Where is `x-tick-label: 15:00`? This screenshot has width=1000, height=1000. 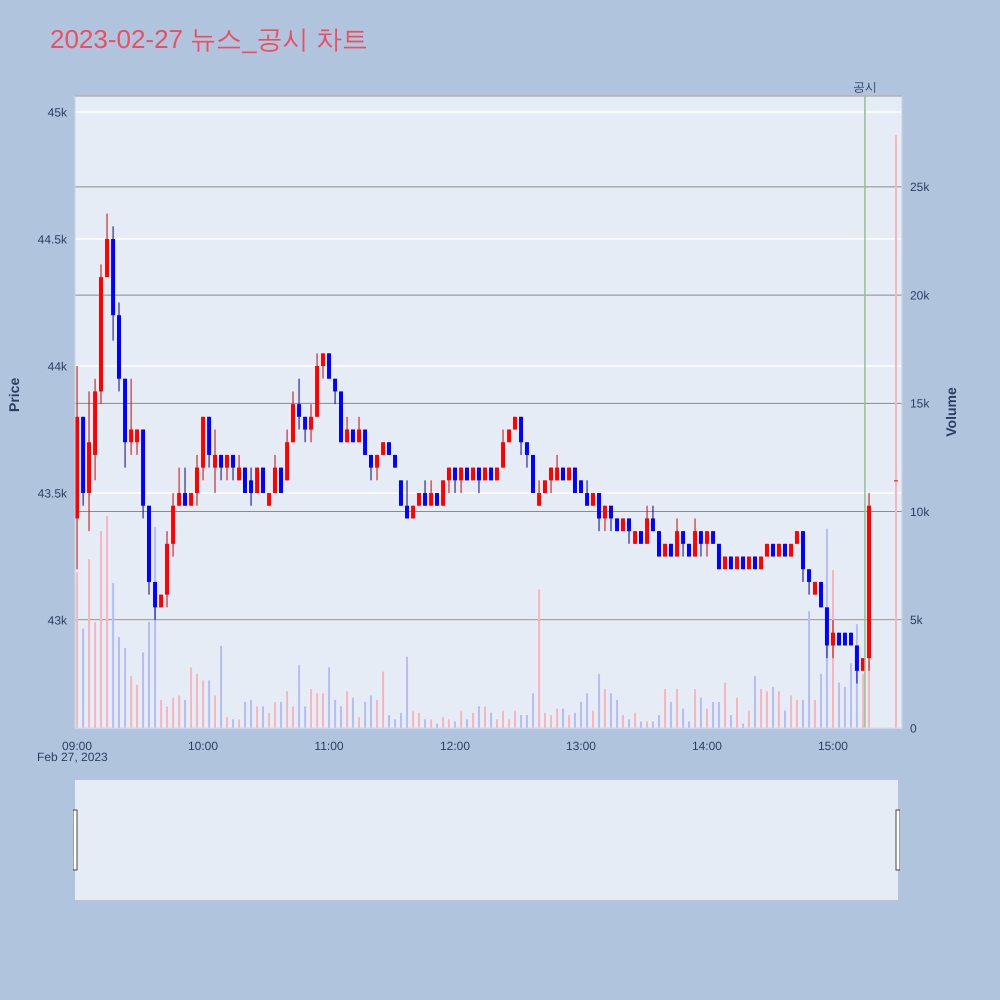
x-tick-label: 15:00 is located at coordinates (833, 746).